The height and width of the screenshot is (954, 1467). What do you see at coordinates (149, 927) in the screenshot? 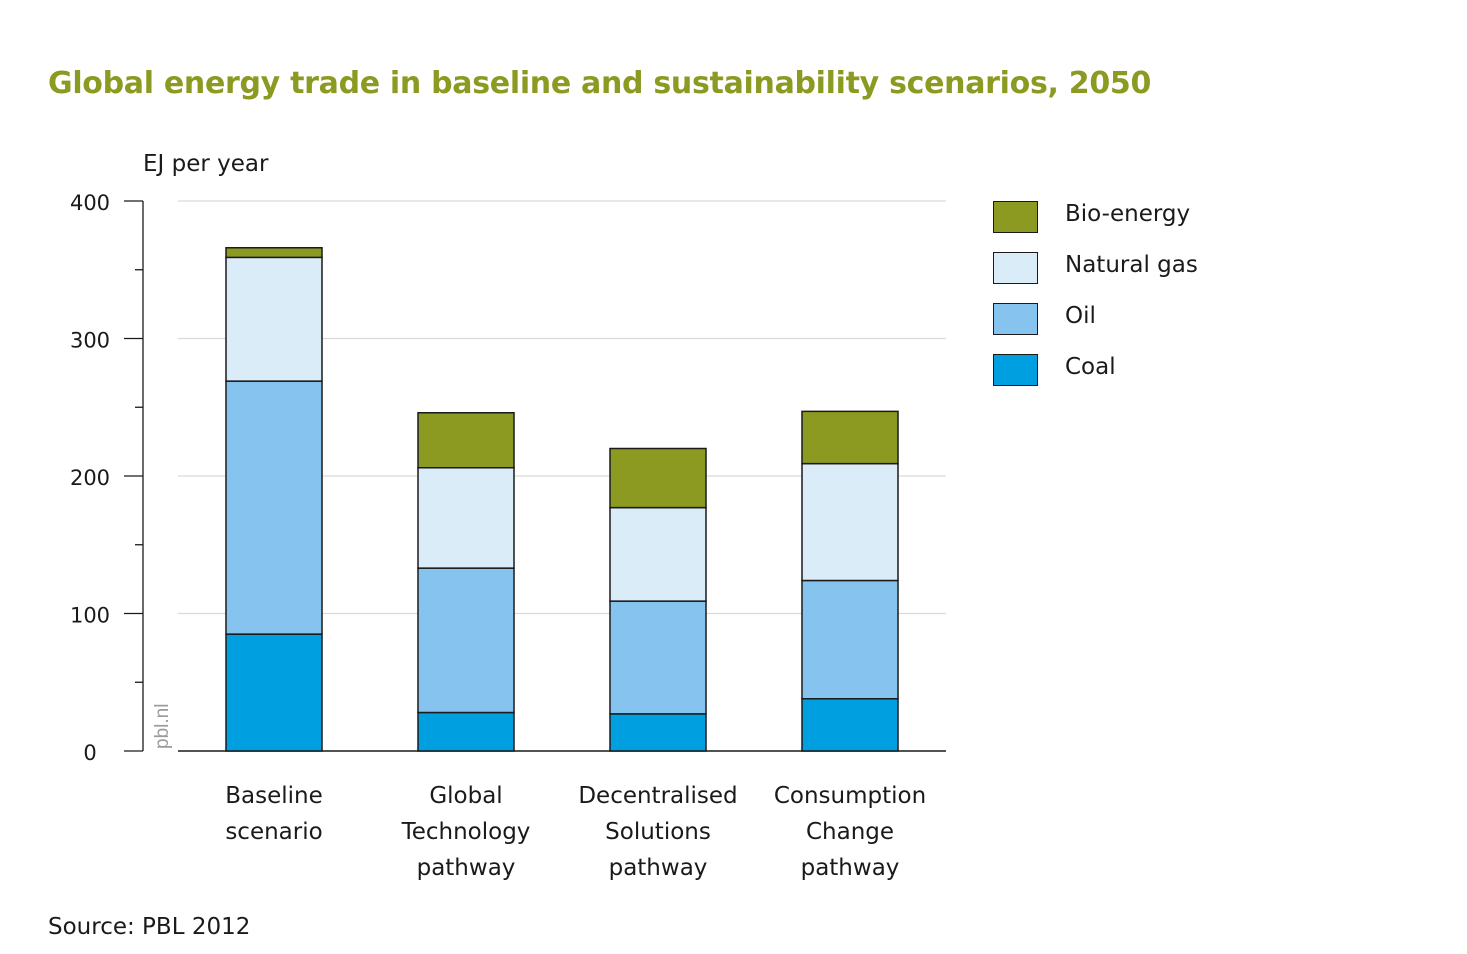
I see `source-note: Source: PBL 2012` at bounding box center [149, 927].